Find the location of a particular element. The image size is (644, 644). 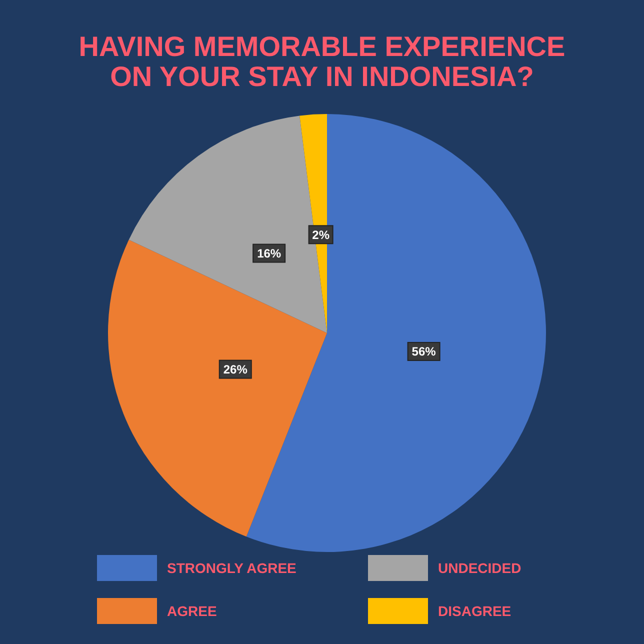

legend-label: UNDECIDED is located at coordinates (480, 568).